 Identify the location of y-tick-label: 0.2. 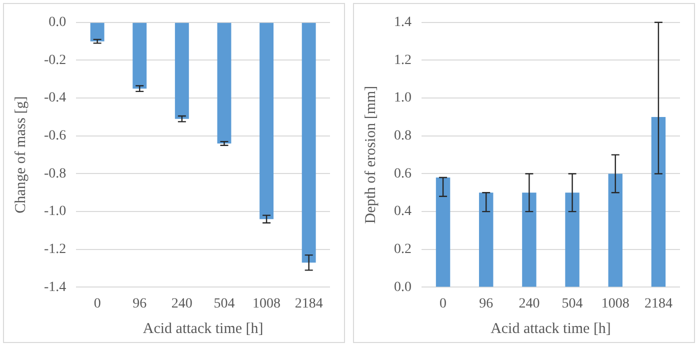
(403, 250).